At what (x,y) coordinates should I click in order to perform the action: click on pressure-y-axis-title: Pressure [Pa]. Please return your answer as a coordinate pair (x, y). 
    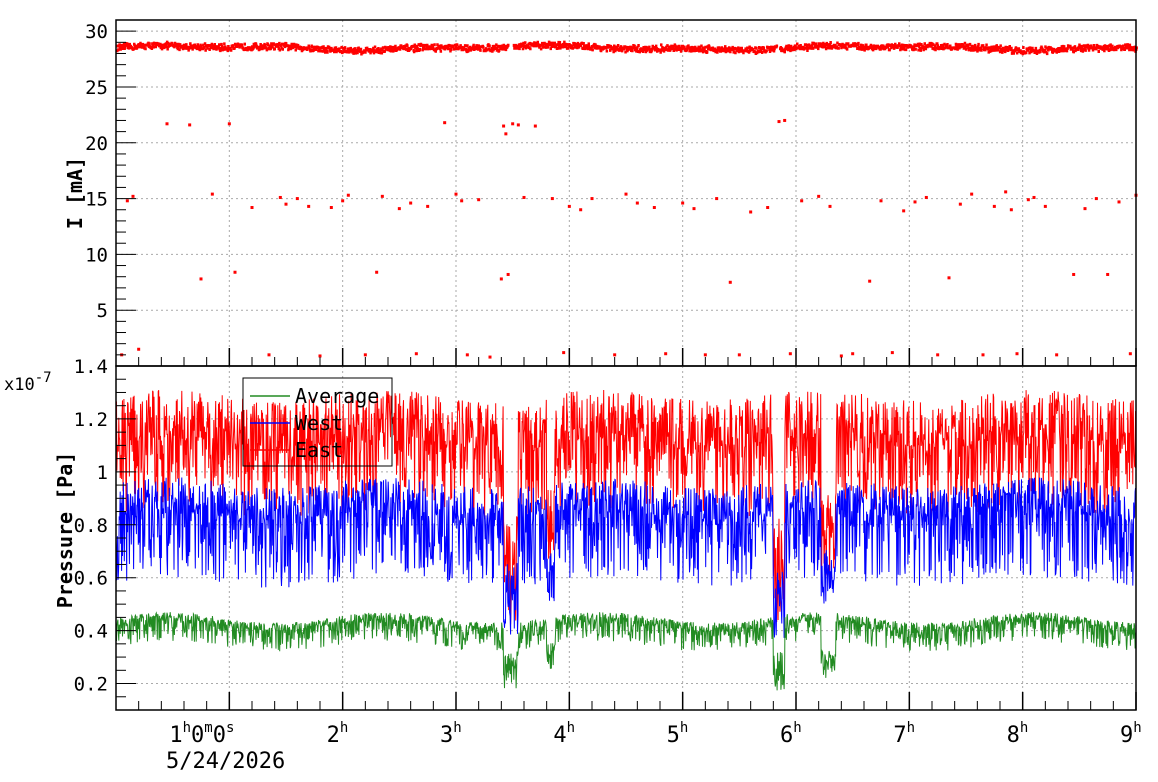
    Looking at the image, I should click on (65, 530).